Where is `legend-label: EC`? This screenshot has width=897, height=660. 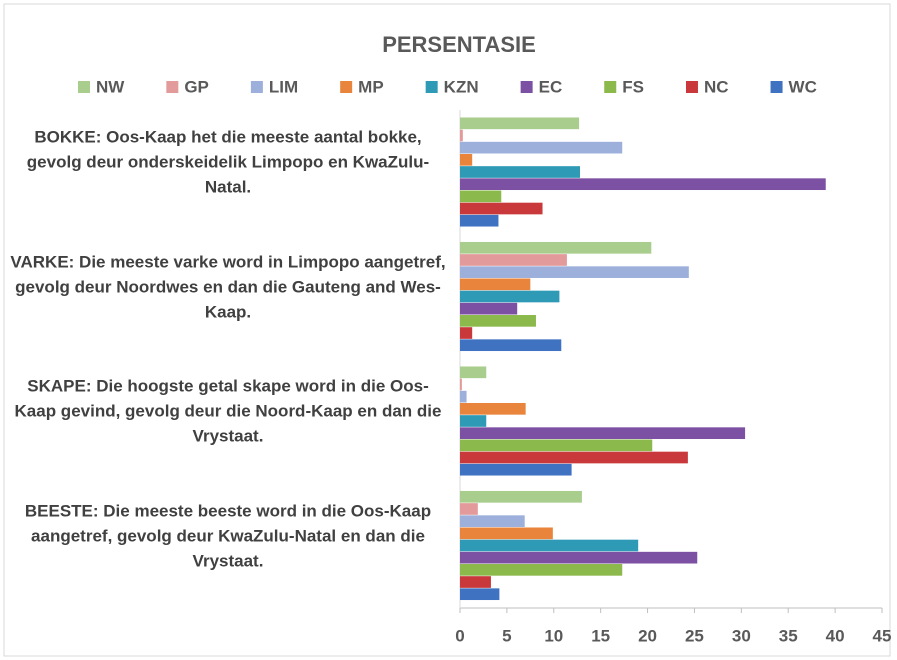
legend-label: EC is located at coordinates (551, 86).